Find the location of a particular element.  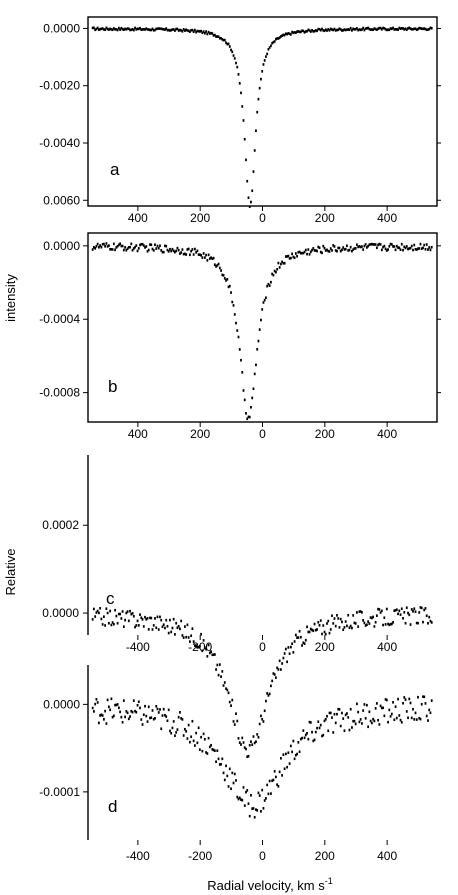

x-tick-label: 200 is located at coordinates (325, 647).